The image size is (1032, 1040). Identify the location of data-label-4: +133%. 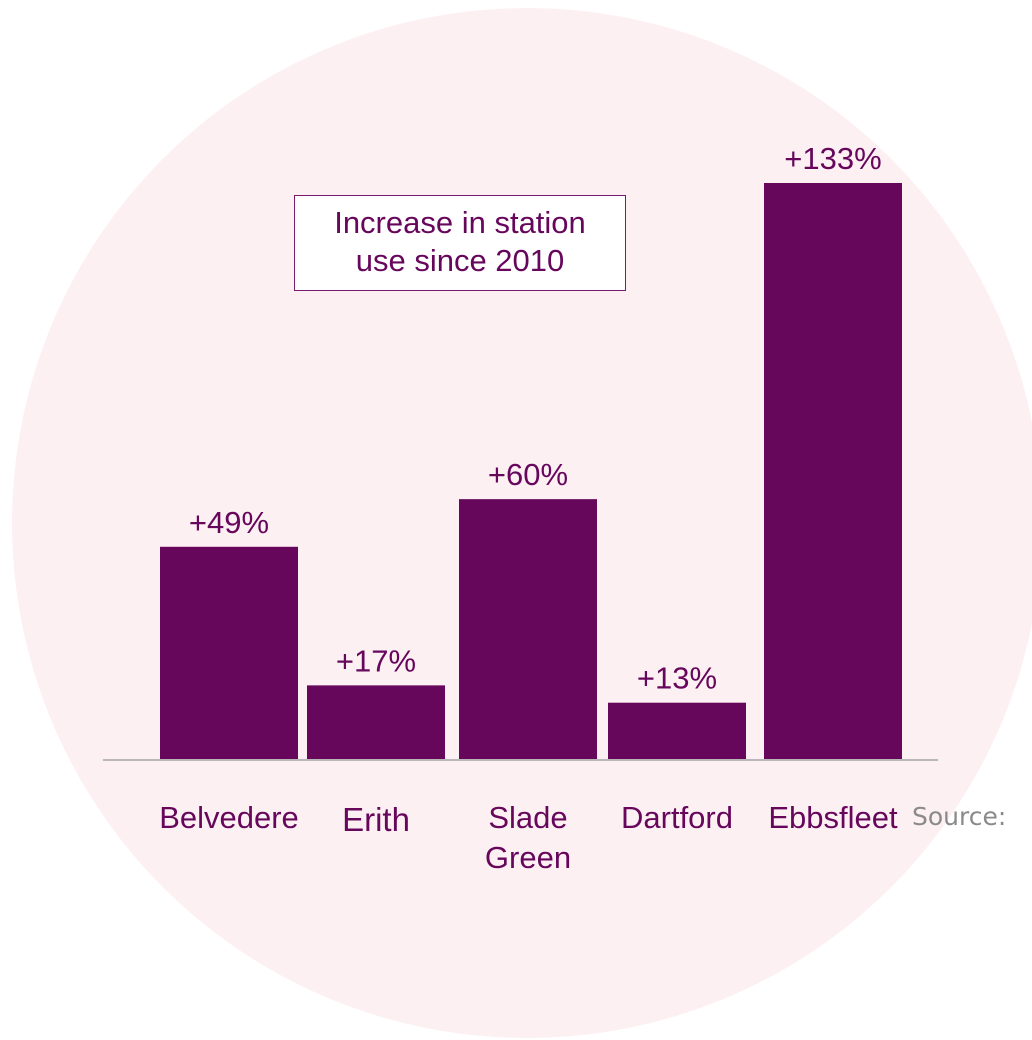
(832, 158).